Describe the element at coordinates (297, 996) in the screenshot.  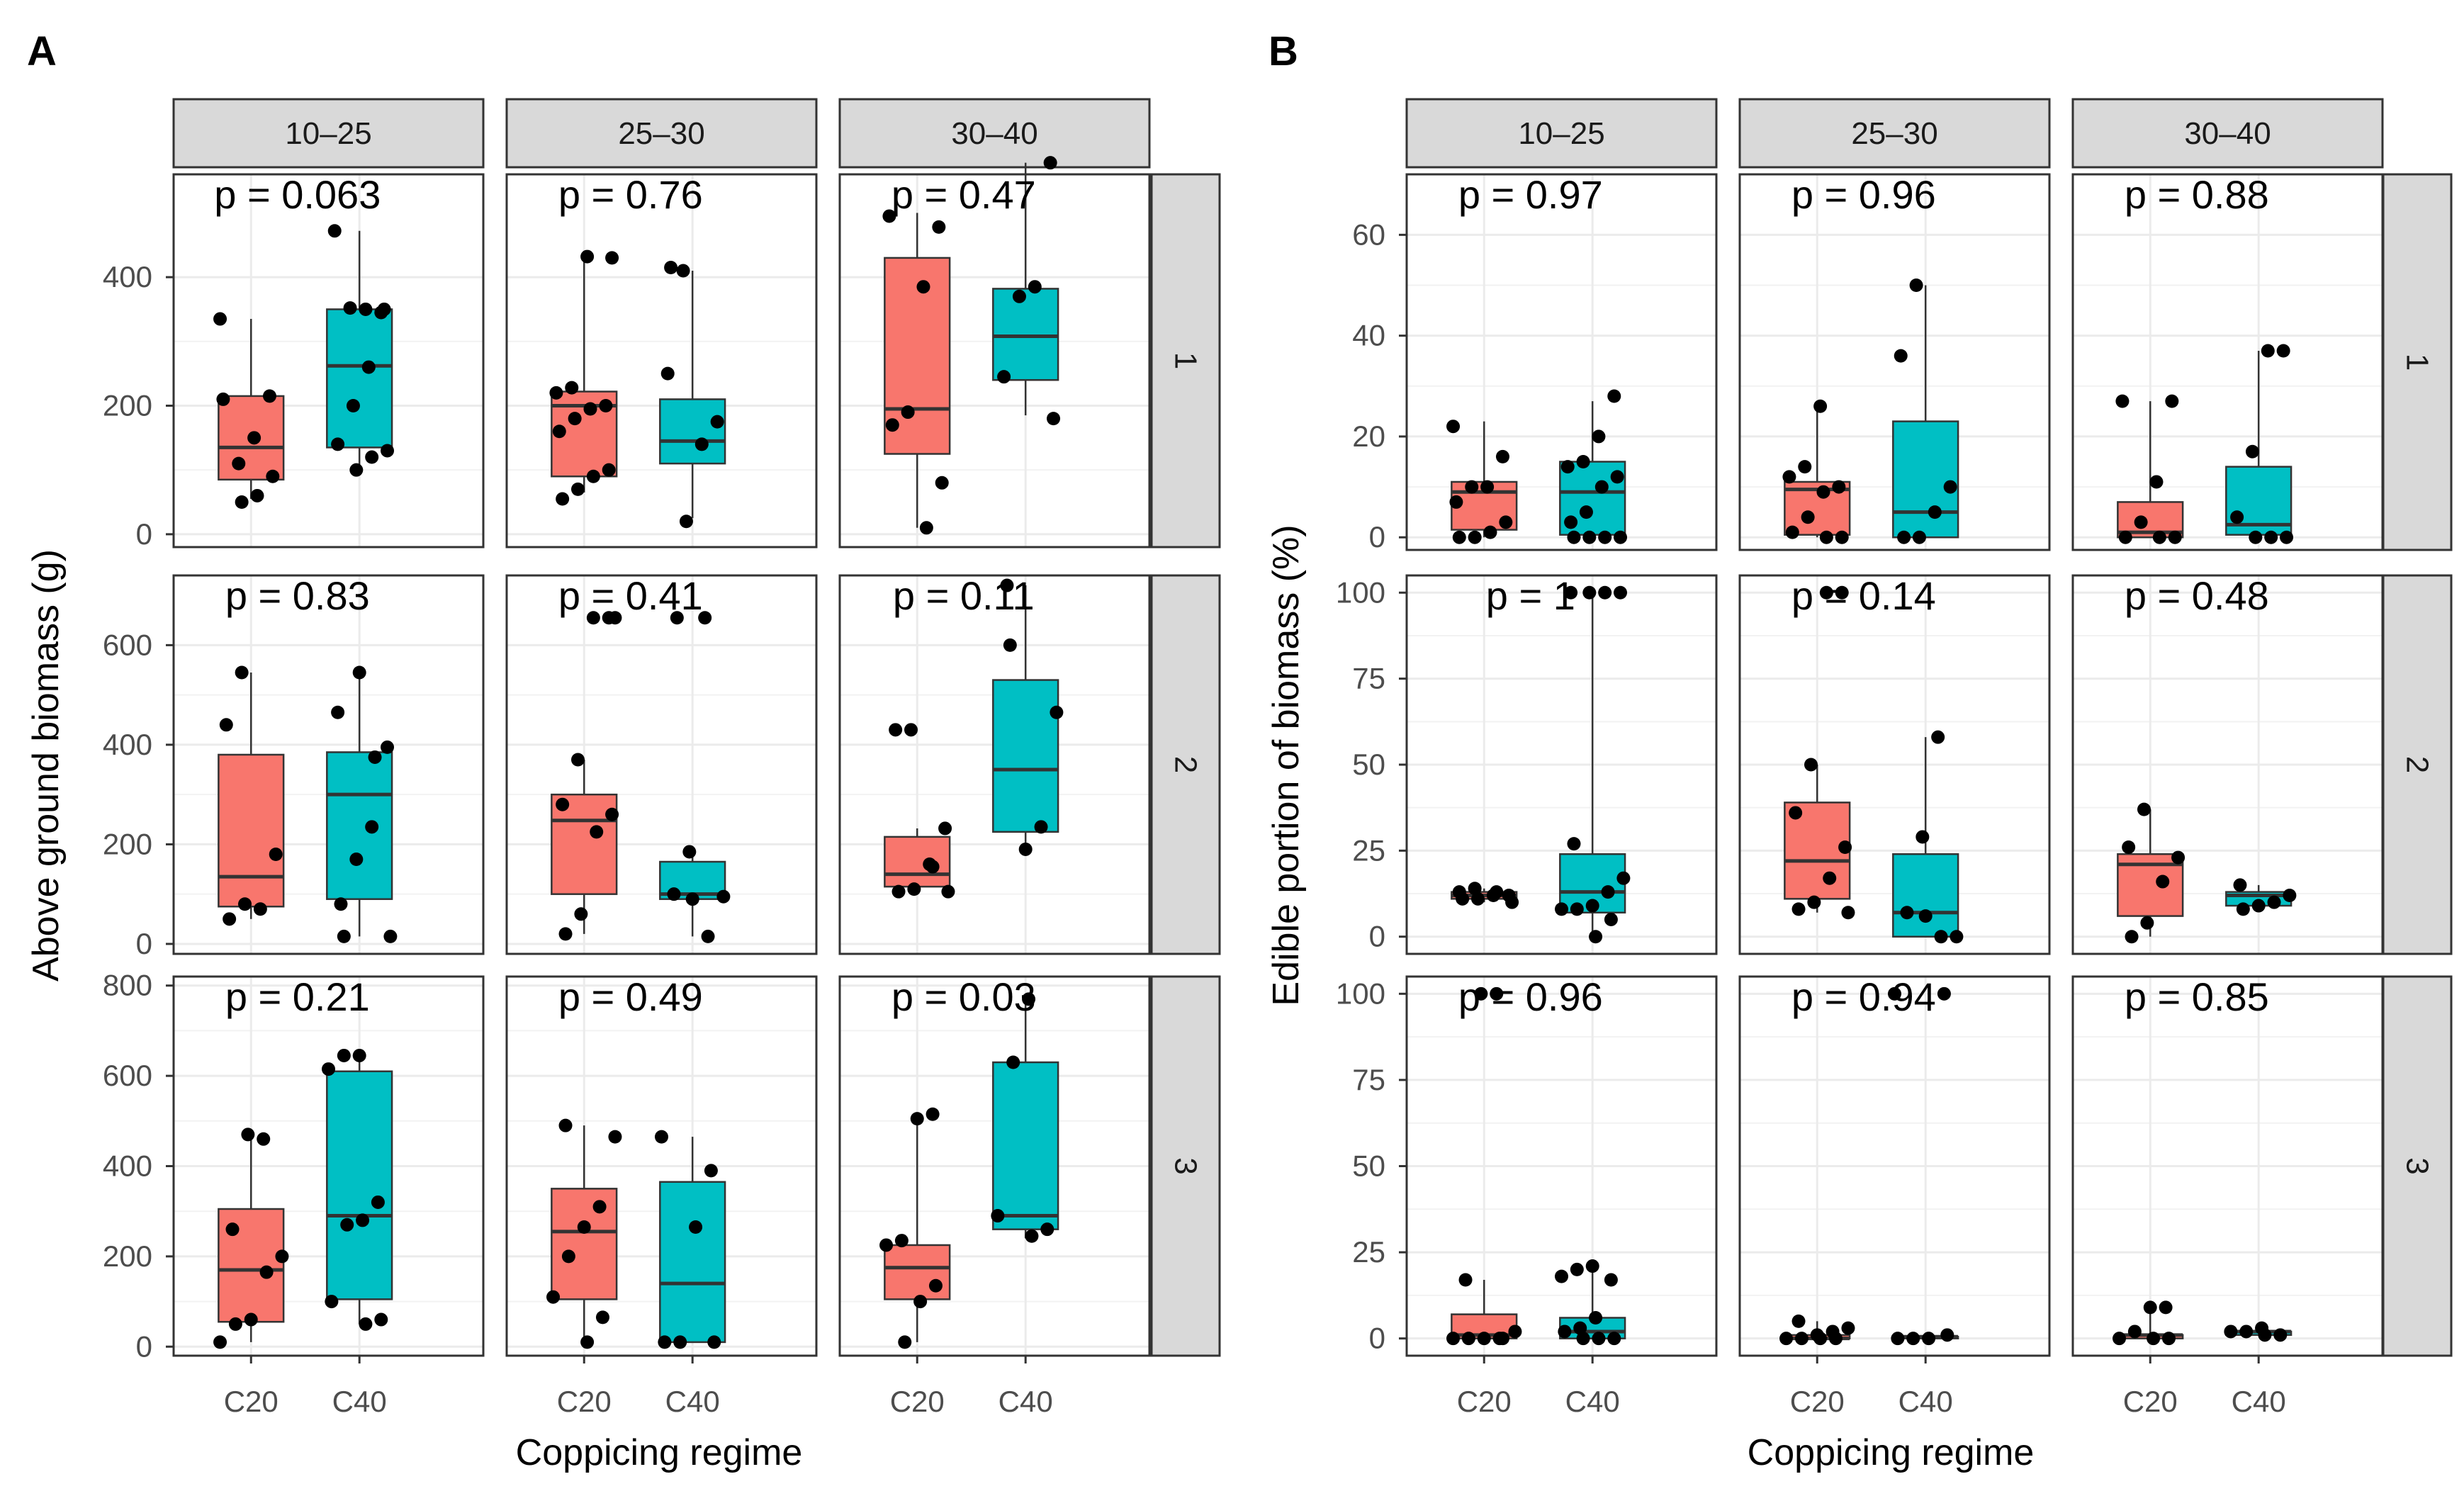
I see `p-value-annotation: p = 0.21` at that location.